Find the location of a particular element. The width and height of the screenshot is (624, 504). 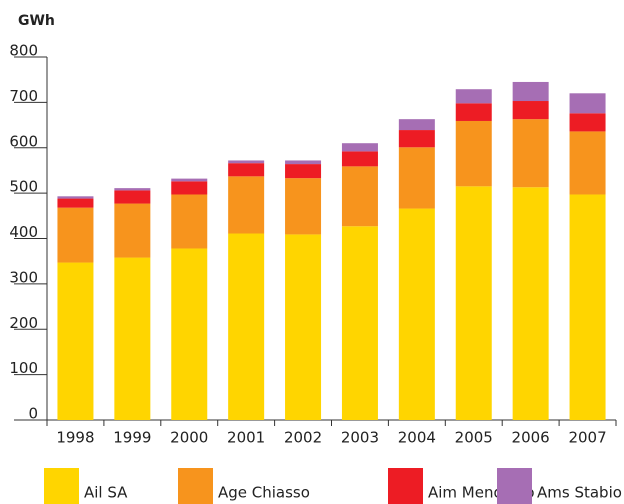

x-tick-label: 2007 is located at coordinates (587, 438).